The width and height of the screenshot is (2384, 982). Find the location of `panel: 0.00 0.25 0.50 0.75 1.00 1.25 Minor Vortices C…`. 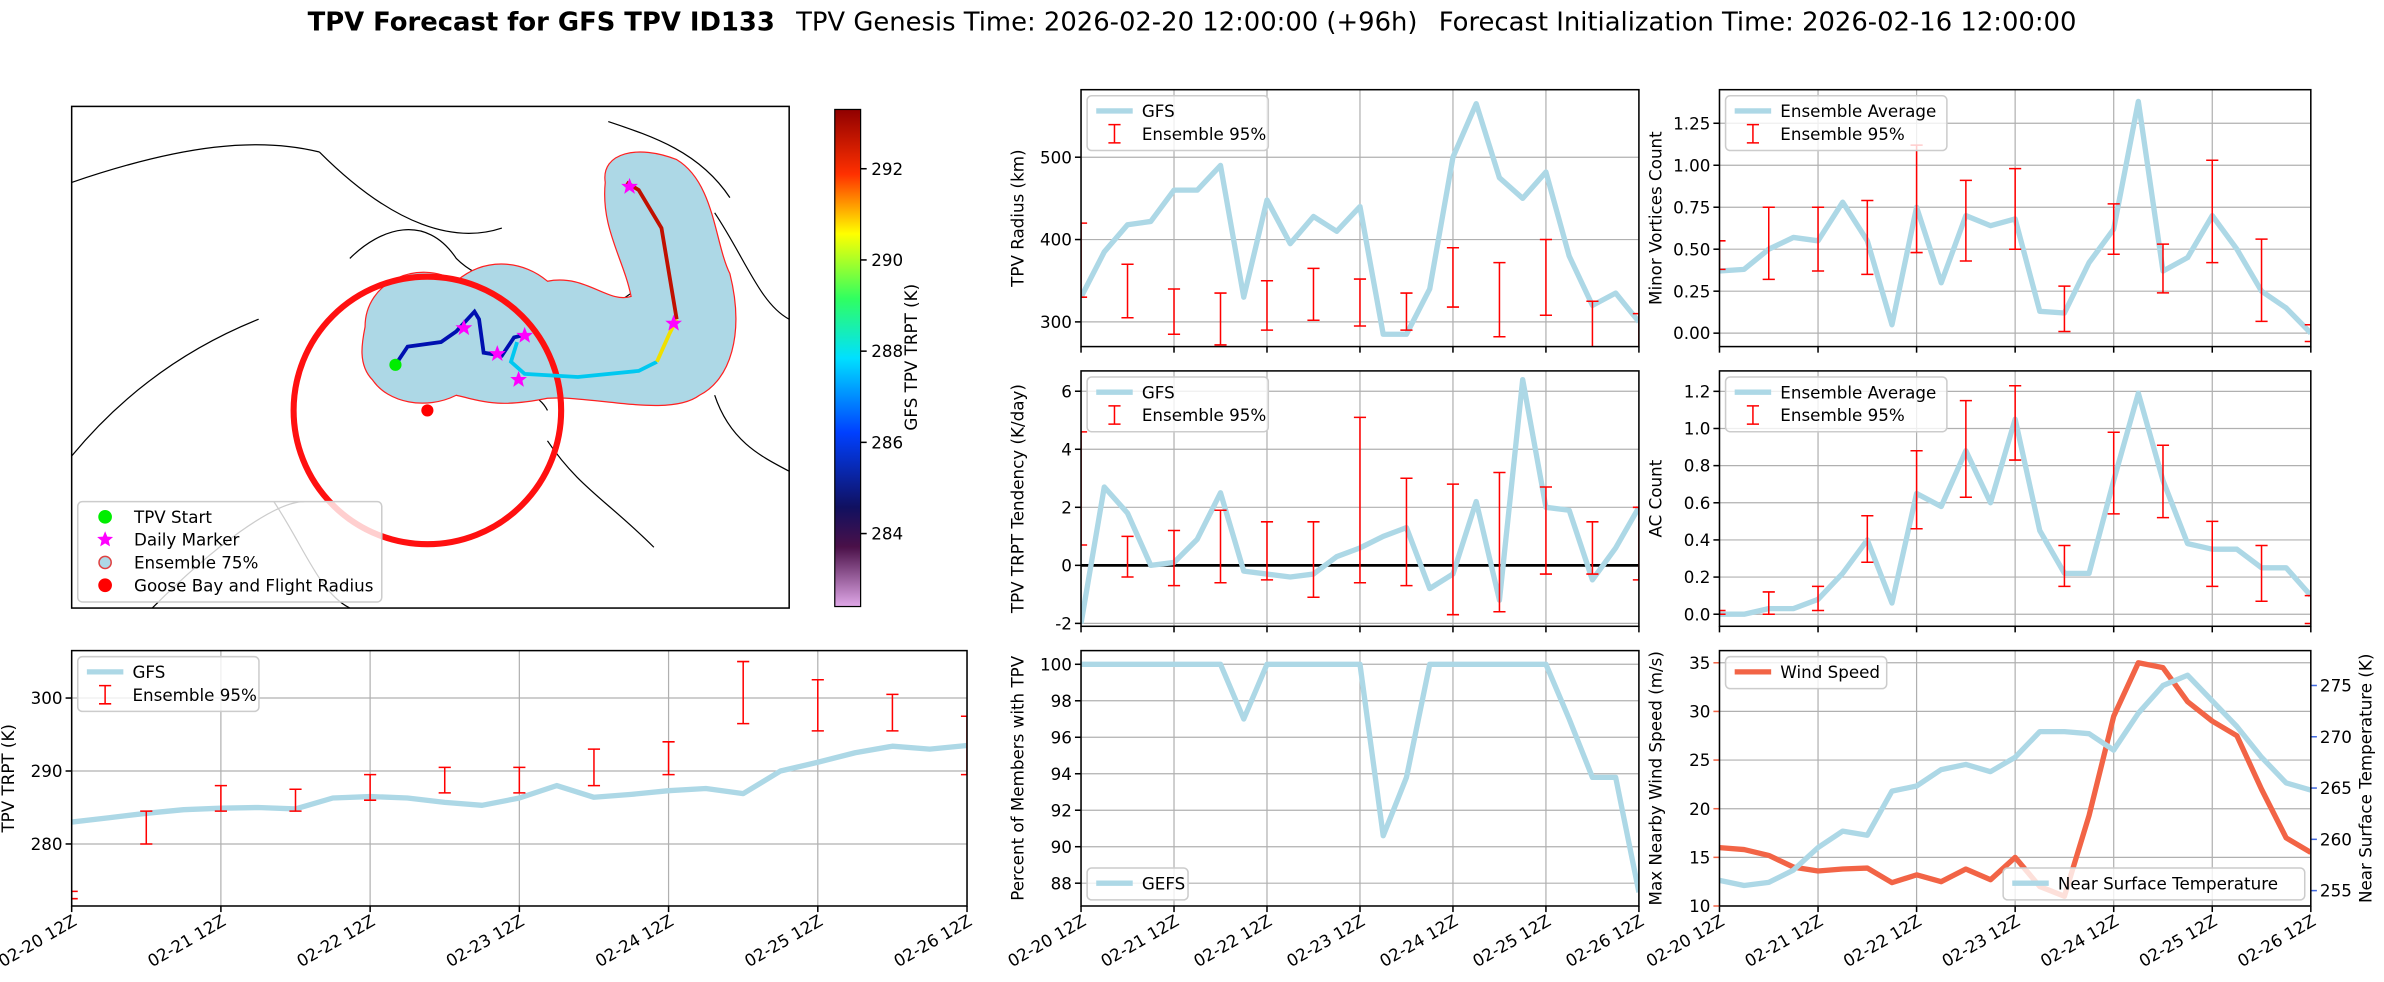

panel: 0.00 0.25 0.50 0.75 1.00 1.25 Minor Vortices C… is located at coordinates (1979, 220).